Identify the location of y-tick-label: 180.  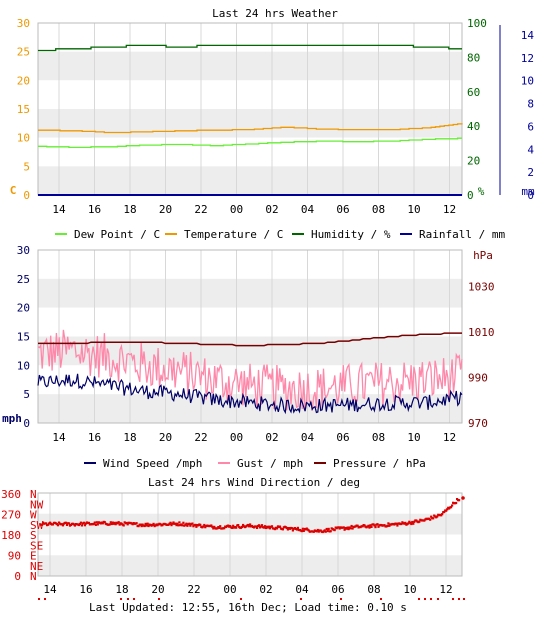
(11, 535).